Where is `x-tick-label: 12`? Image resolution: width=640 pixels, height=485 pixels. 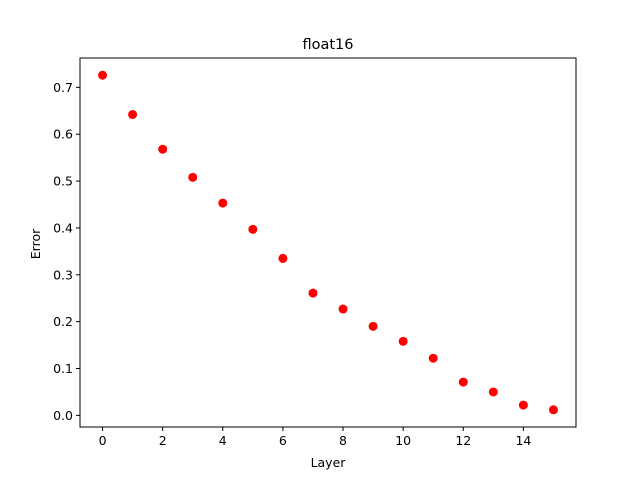 x-tick-label: 12 is located at coordinates (463, 440).